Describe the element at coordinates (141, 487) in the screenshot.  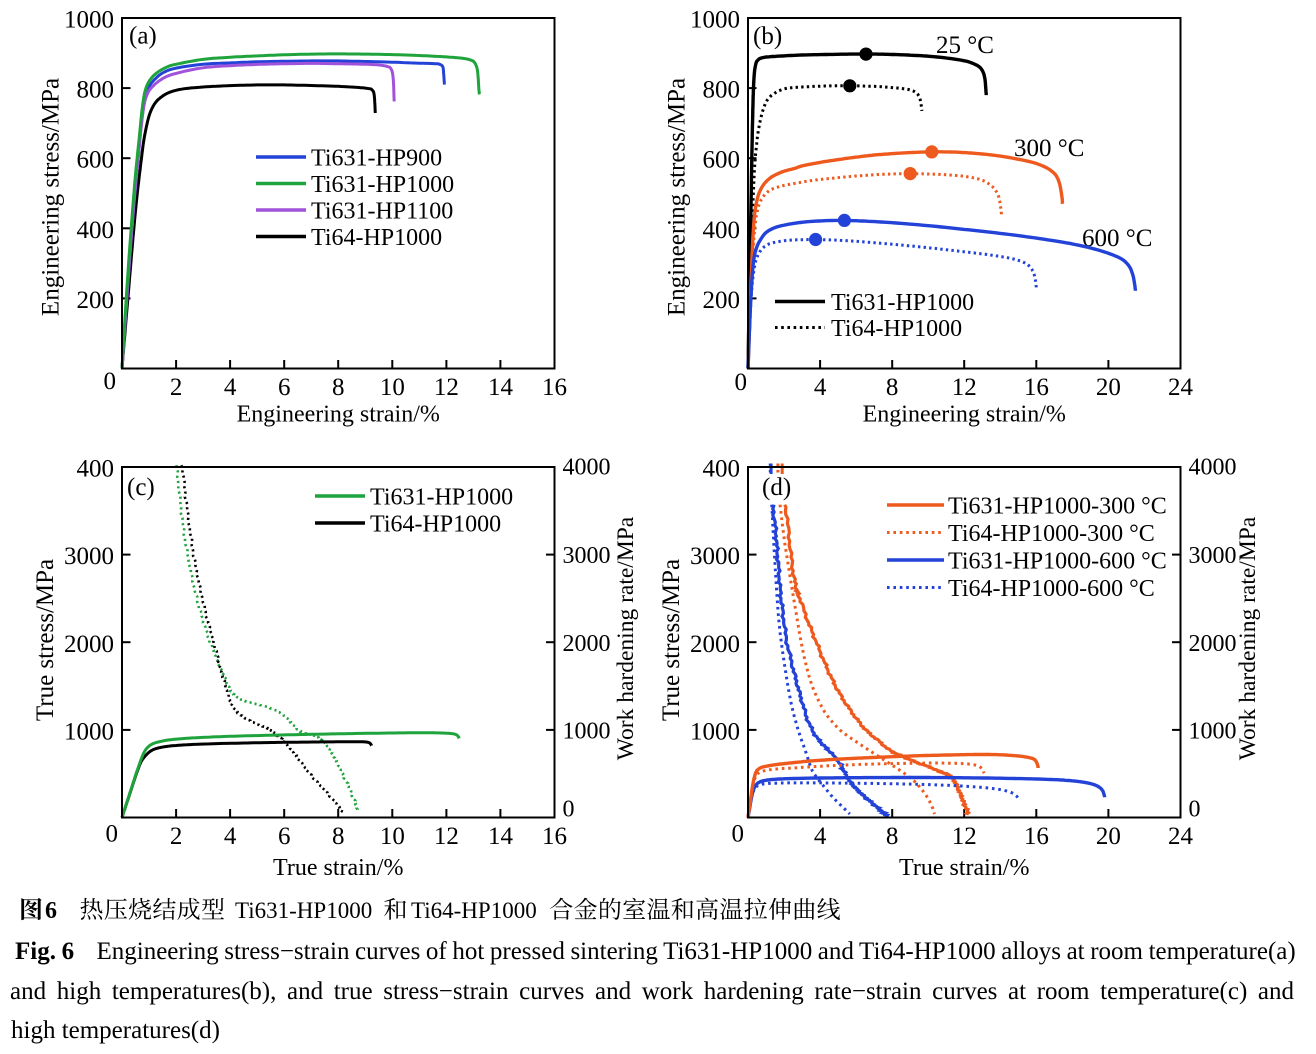
I see `svg-text: (c)` at that location.